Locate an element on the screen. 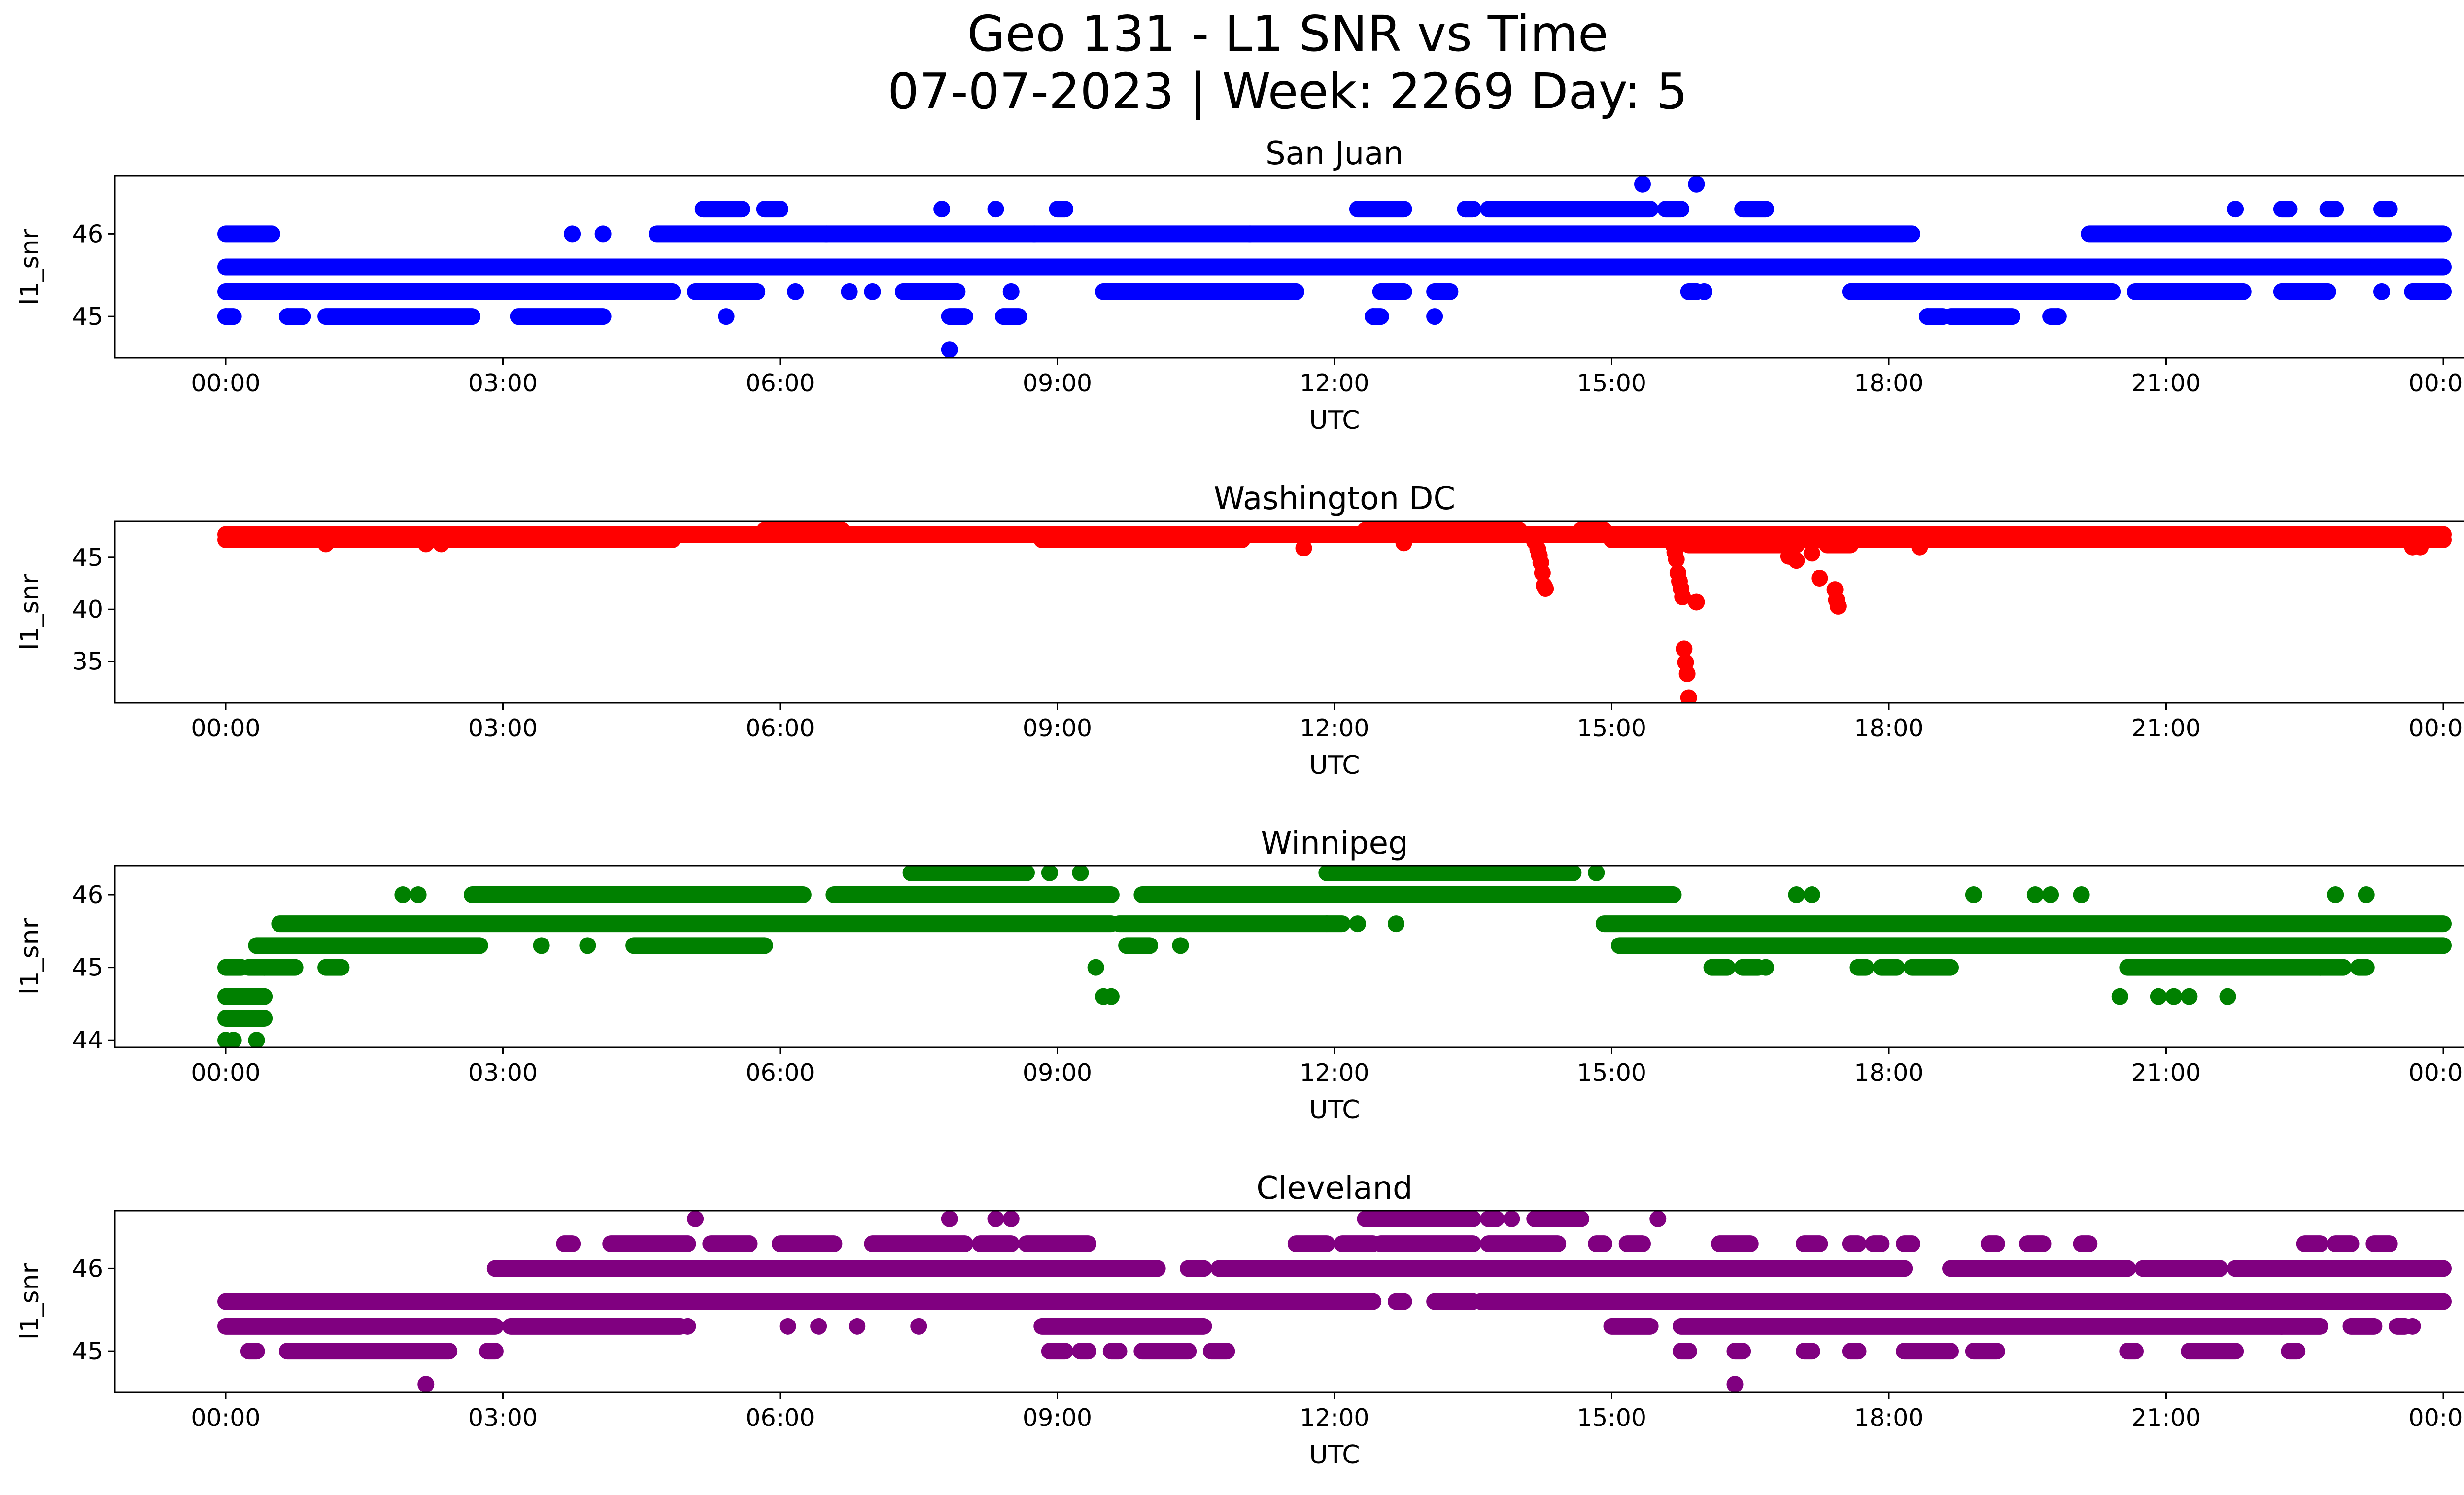 This screenshot has width=2464, height=1495. x-tick-label: 15:00 is located at coordinates (1611, 1418).